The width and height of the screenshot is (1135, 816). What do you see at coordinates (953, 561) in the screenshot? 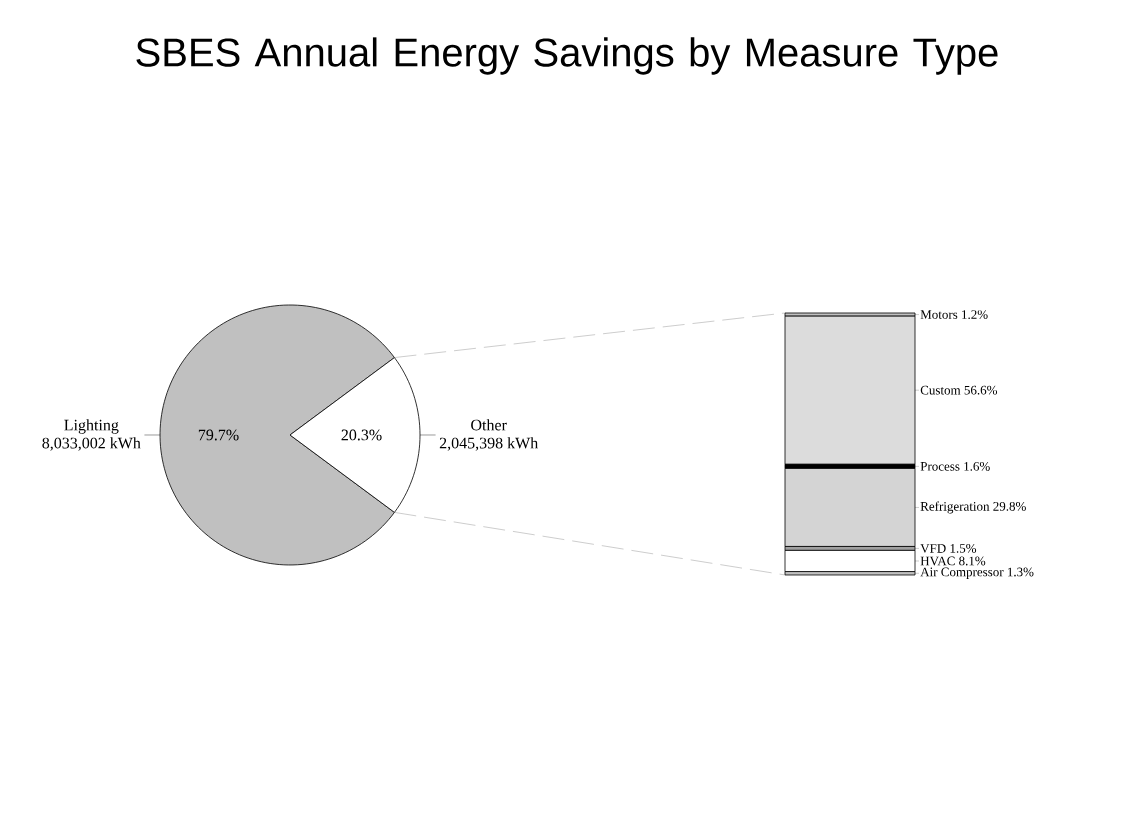
I see `data-label: HVAC 8.1%` at bounding box center [953, 561].